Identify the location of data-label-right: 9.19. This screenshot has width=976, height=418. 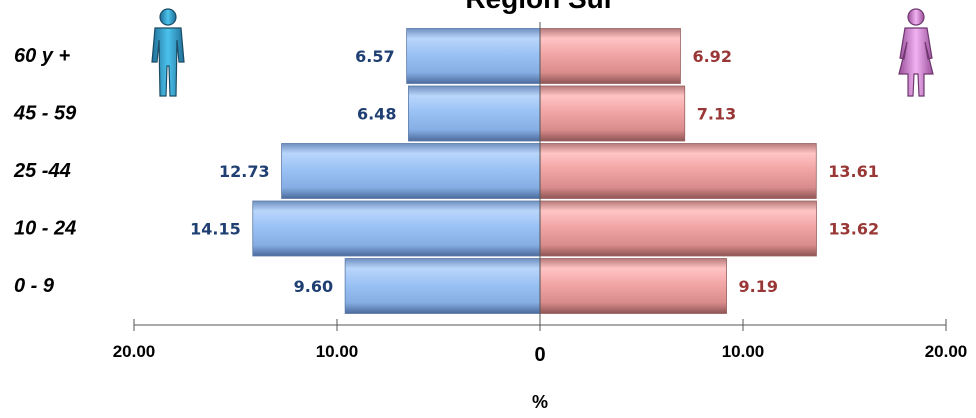
(758, 286).